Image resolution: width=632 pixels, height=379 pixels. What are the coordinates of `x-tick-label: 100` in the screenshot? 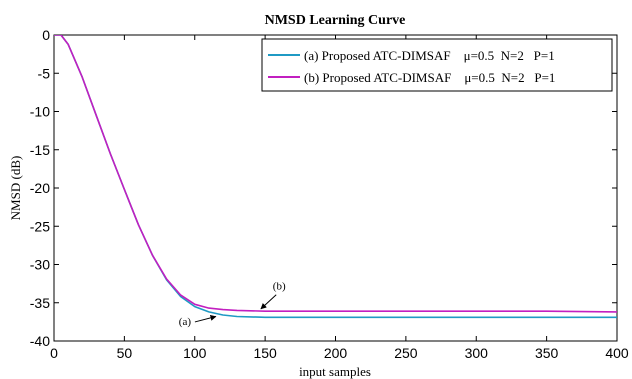 It's located at (195, 353).